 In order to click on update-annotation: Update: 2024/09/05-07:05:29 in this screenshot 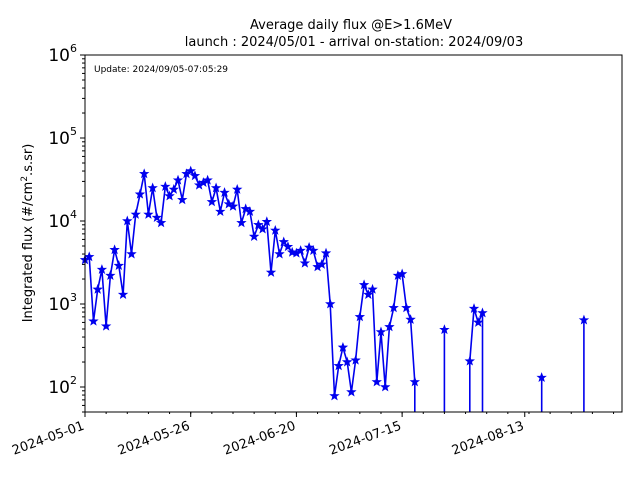, I will do `click(161, 70)`.